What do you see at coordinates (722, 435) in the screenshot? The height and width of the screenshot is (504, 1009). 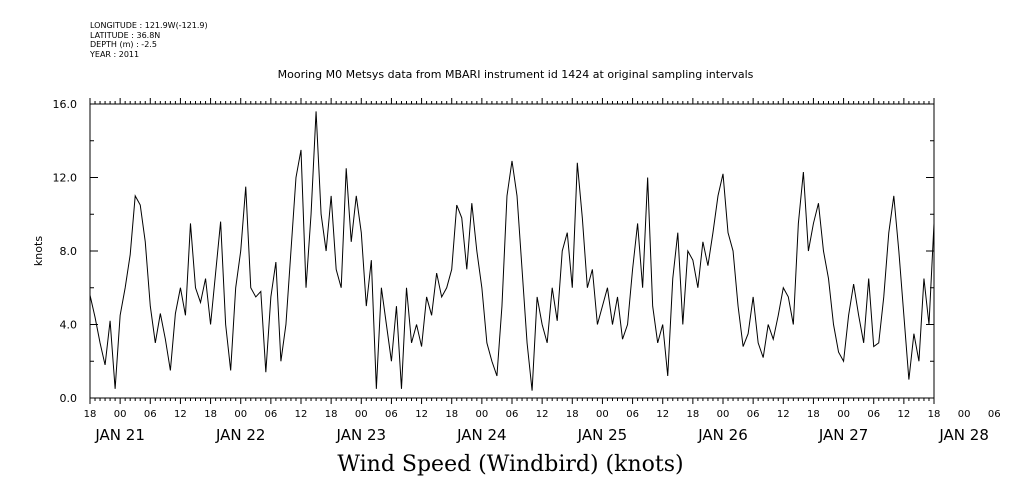 I see `x-day-label: JAN 26` at bounding box center [722, 435].